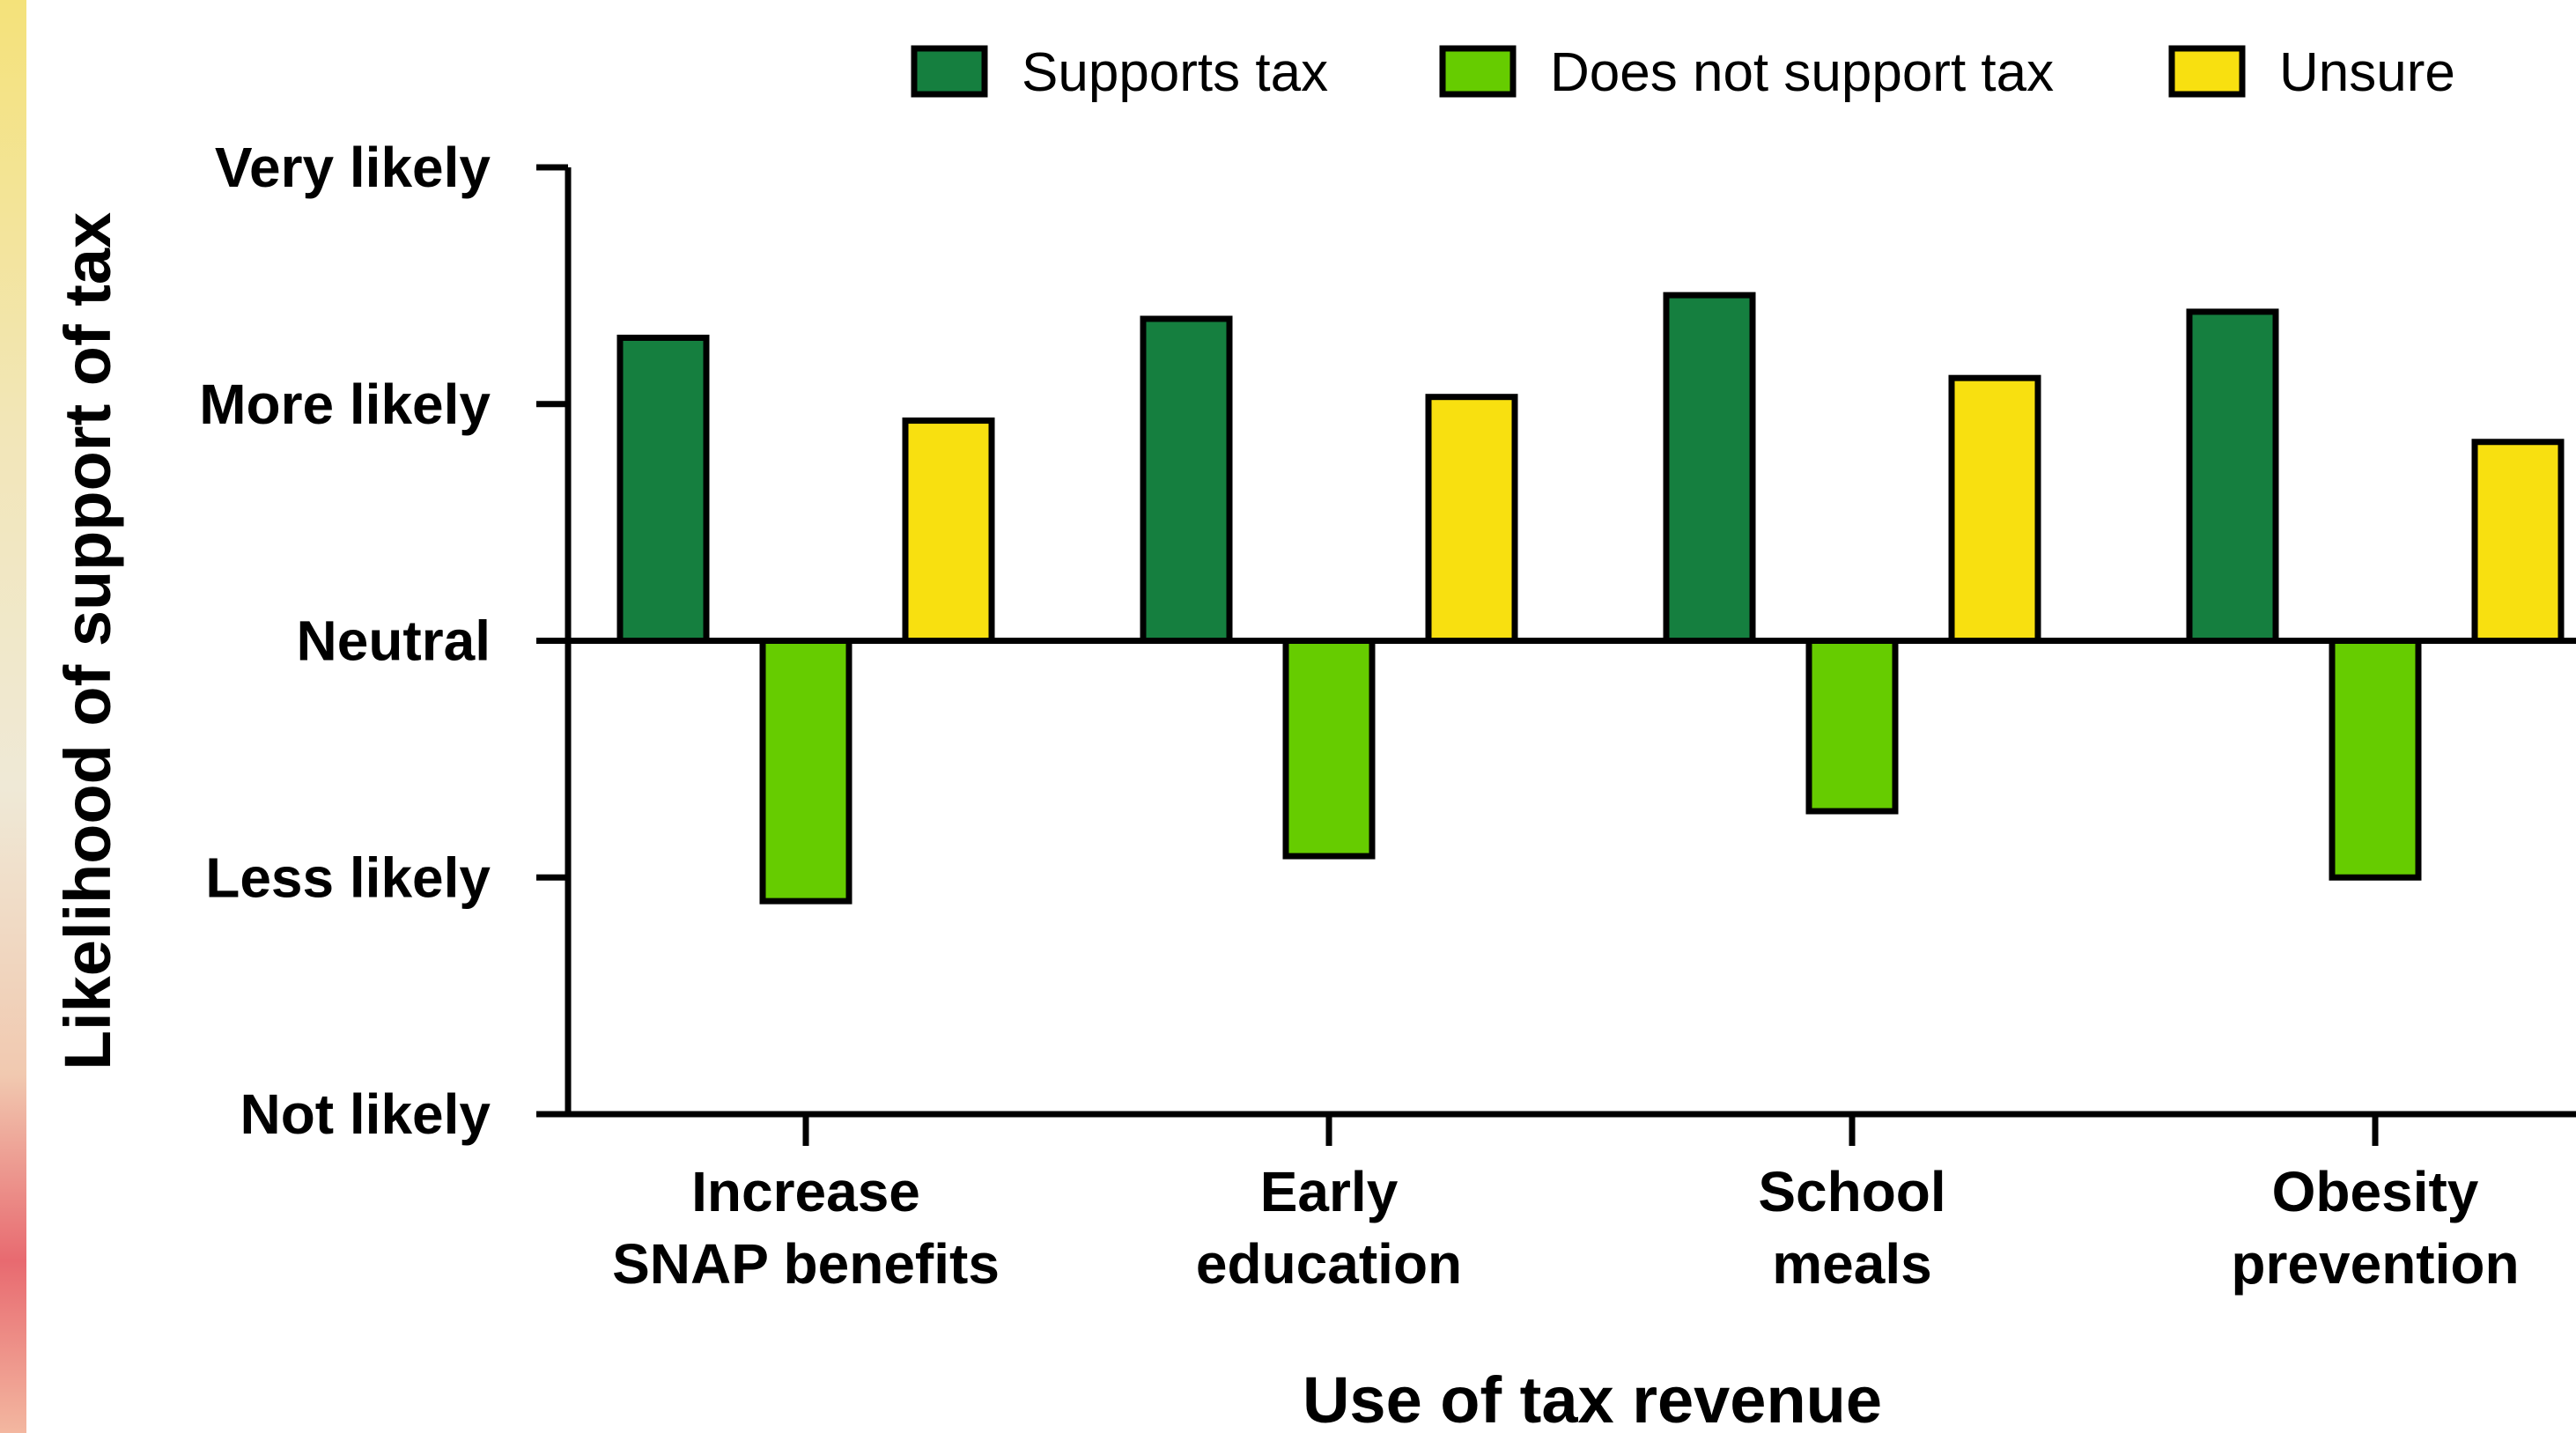 This screenshot has height=1433, width=2576. What do you see at coordinates (394, 641) in the screenshot?
I see `y-tick-label: Neutral` at bounding box center [394, 641].